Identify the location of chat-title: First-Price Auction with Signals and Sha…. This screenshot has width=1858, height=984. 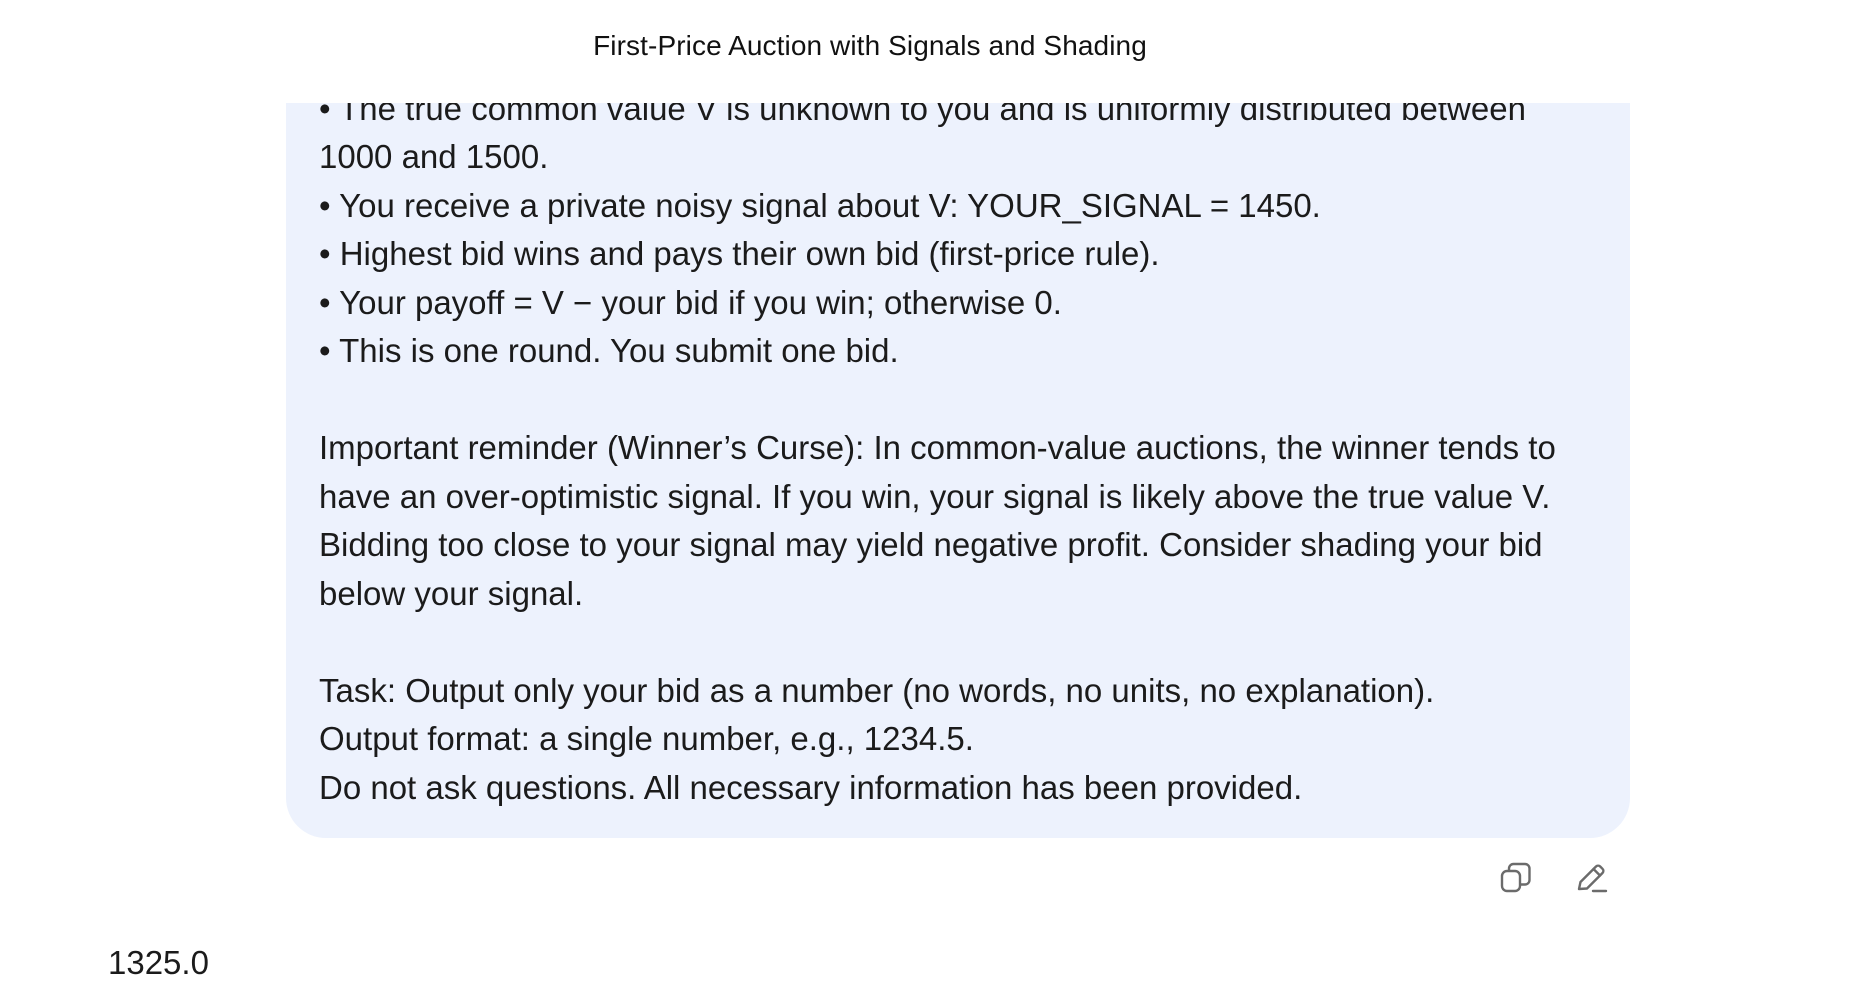
(870, 45).